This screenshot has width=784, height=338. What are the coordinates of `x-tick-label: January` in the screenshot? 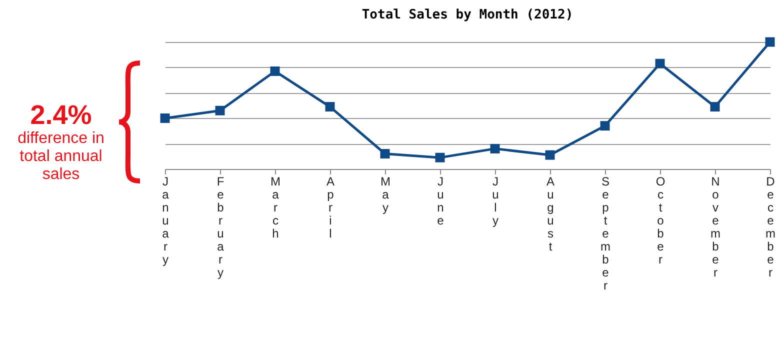 It's located at (166, 220).